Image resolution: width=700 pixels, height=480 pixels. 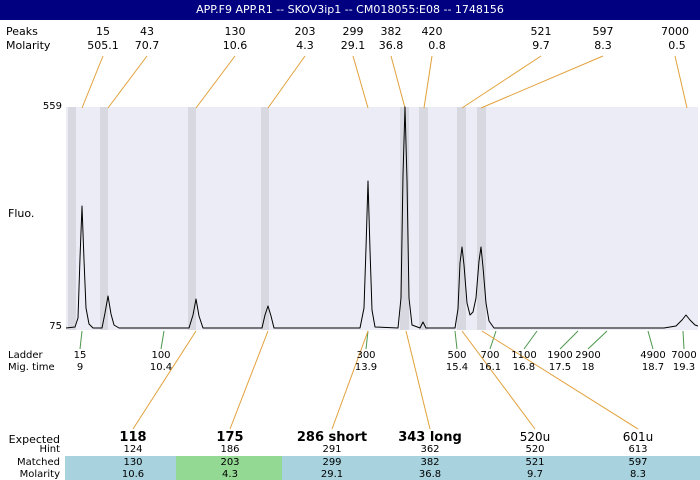 I want to click on found-peak-size: 597, so click(x=603, y=31).